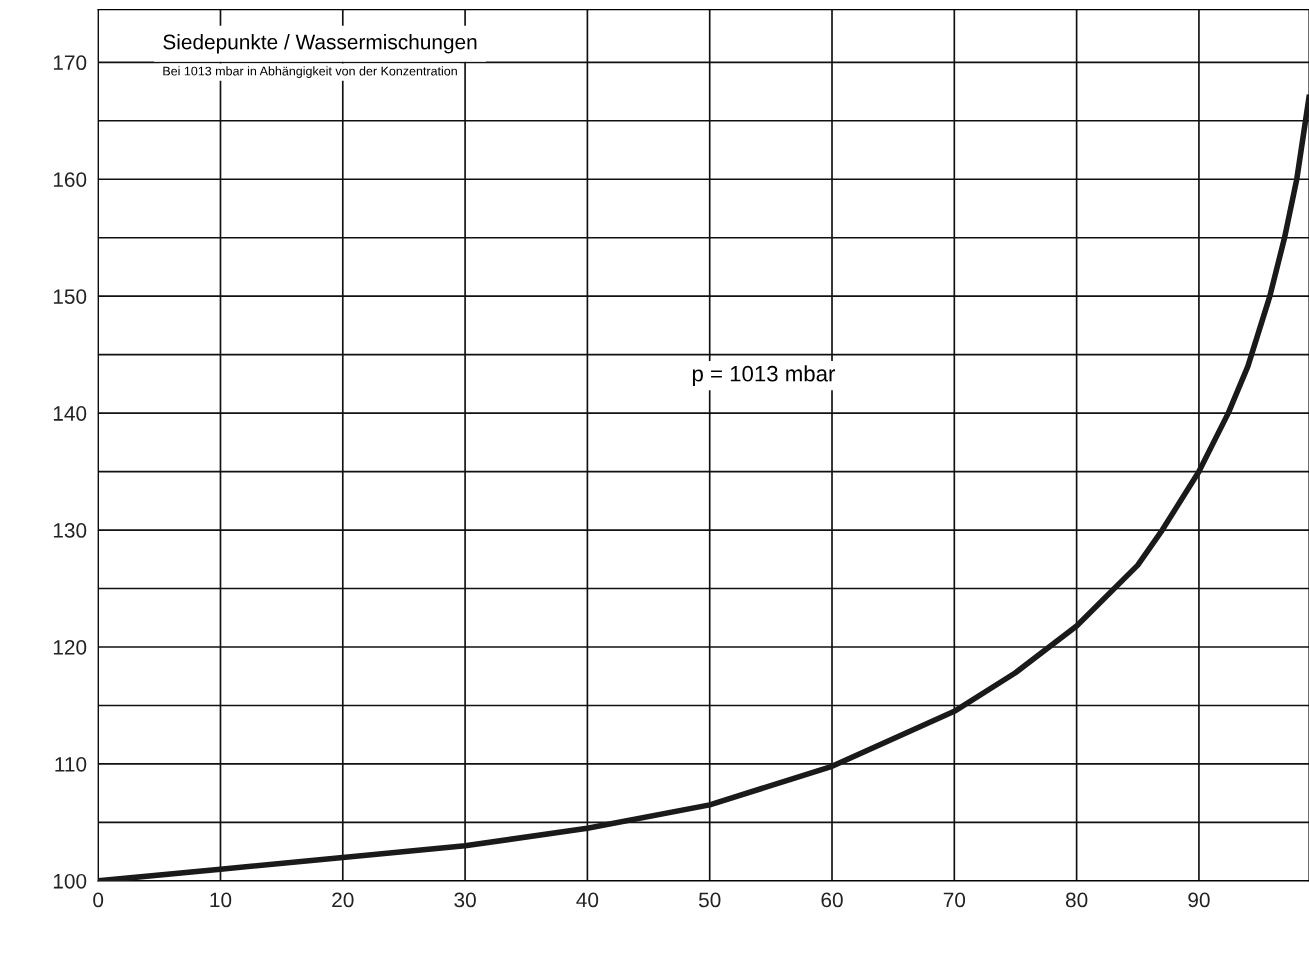  What do you see at coordinates (320, 44) in the screenshot?
I see `text: Siedepunkte / Wassermischungen` at bounding box center [320, 44].